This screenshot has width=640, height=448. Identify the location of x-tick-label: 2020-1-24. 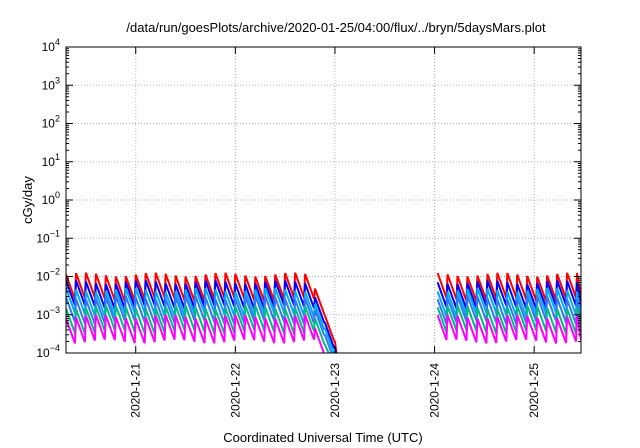
(435, 390).